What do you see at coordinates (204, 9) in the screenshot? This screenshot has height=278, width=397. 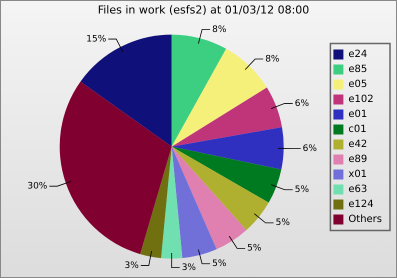 I see `chart-title: Files in work (esfs2) at 01/03/12 08:00` at bounding box center [204, 9].